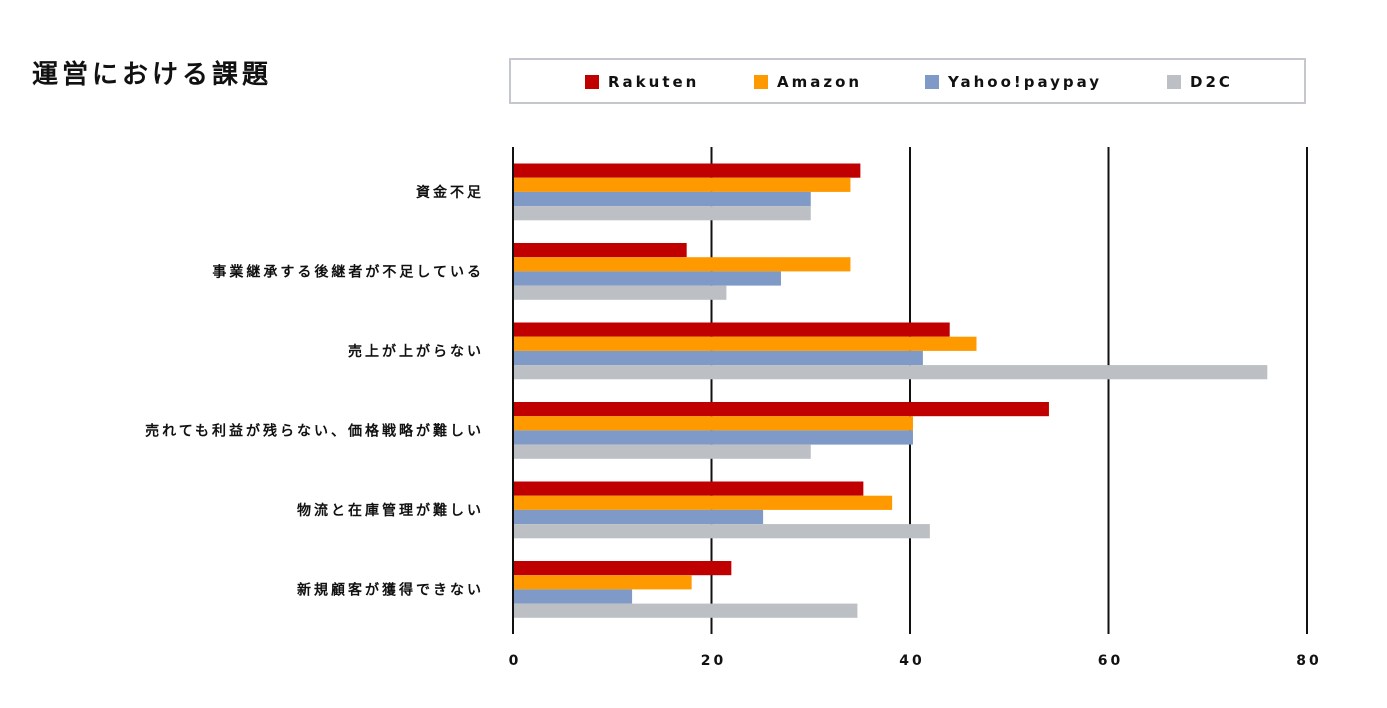  I want to click on x-tick-label: 60, so click(1110, 661).